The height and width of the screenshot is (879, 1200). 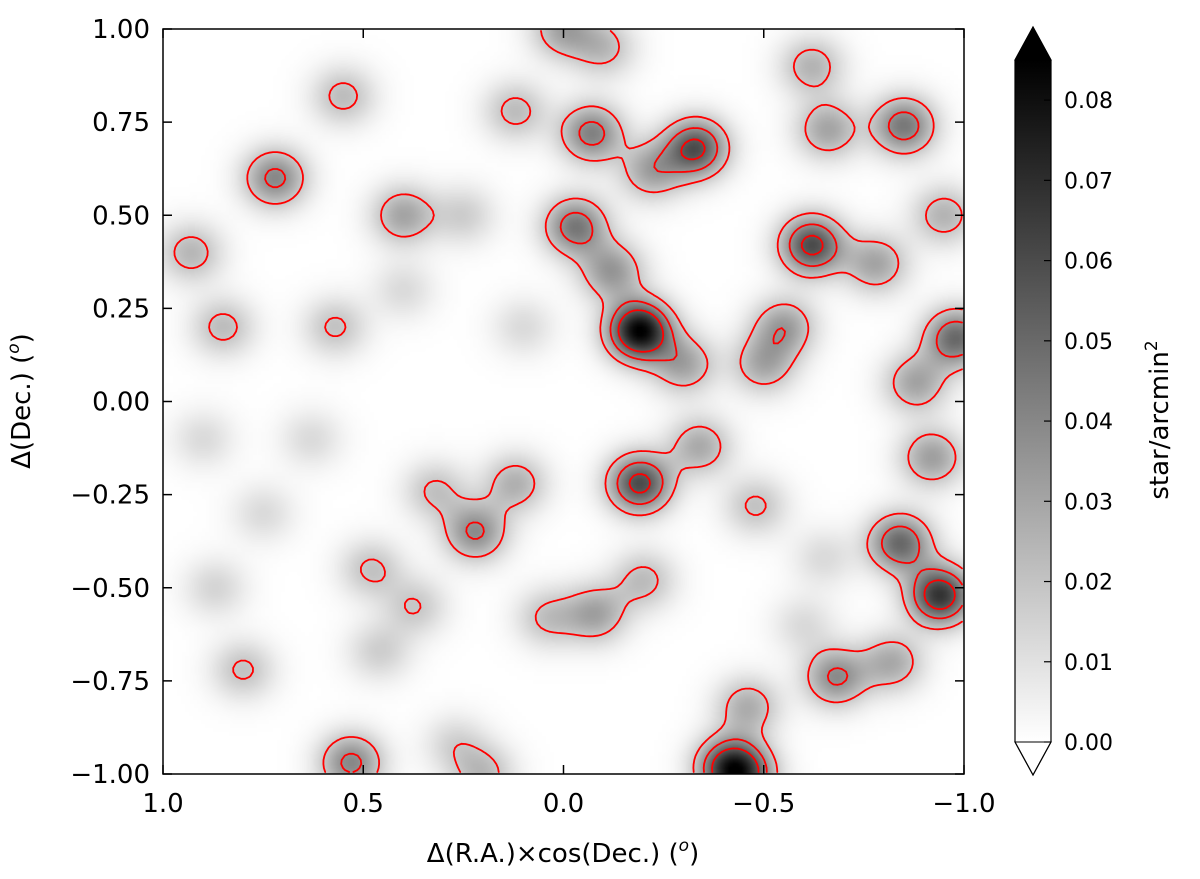 I want to click on y-tick-label: 0.75, so click(x=121, y=123).